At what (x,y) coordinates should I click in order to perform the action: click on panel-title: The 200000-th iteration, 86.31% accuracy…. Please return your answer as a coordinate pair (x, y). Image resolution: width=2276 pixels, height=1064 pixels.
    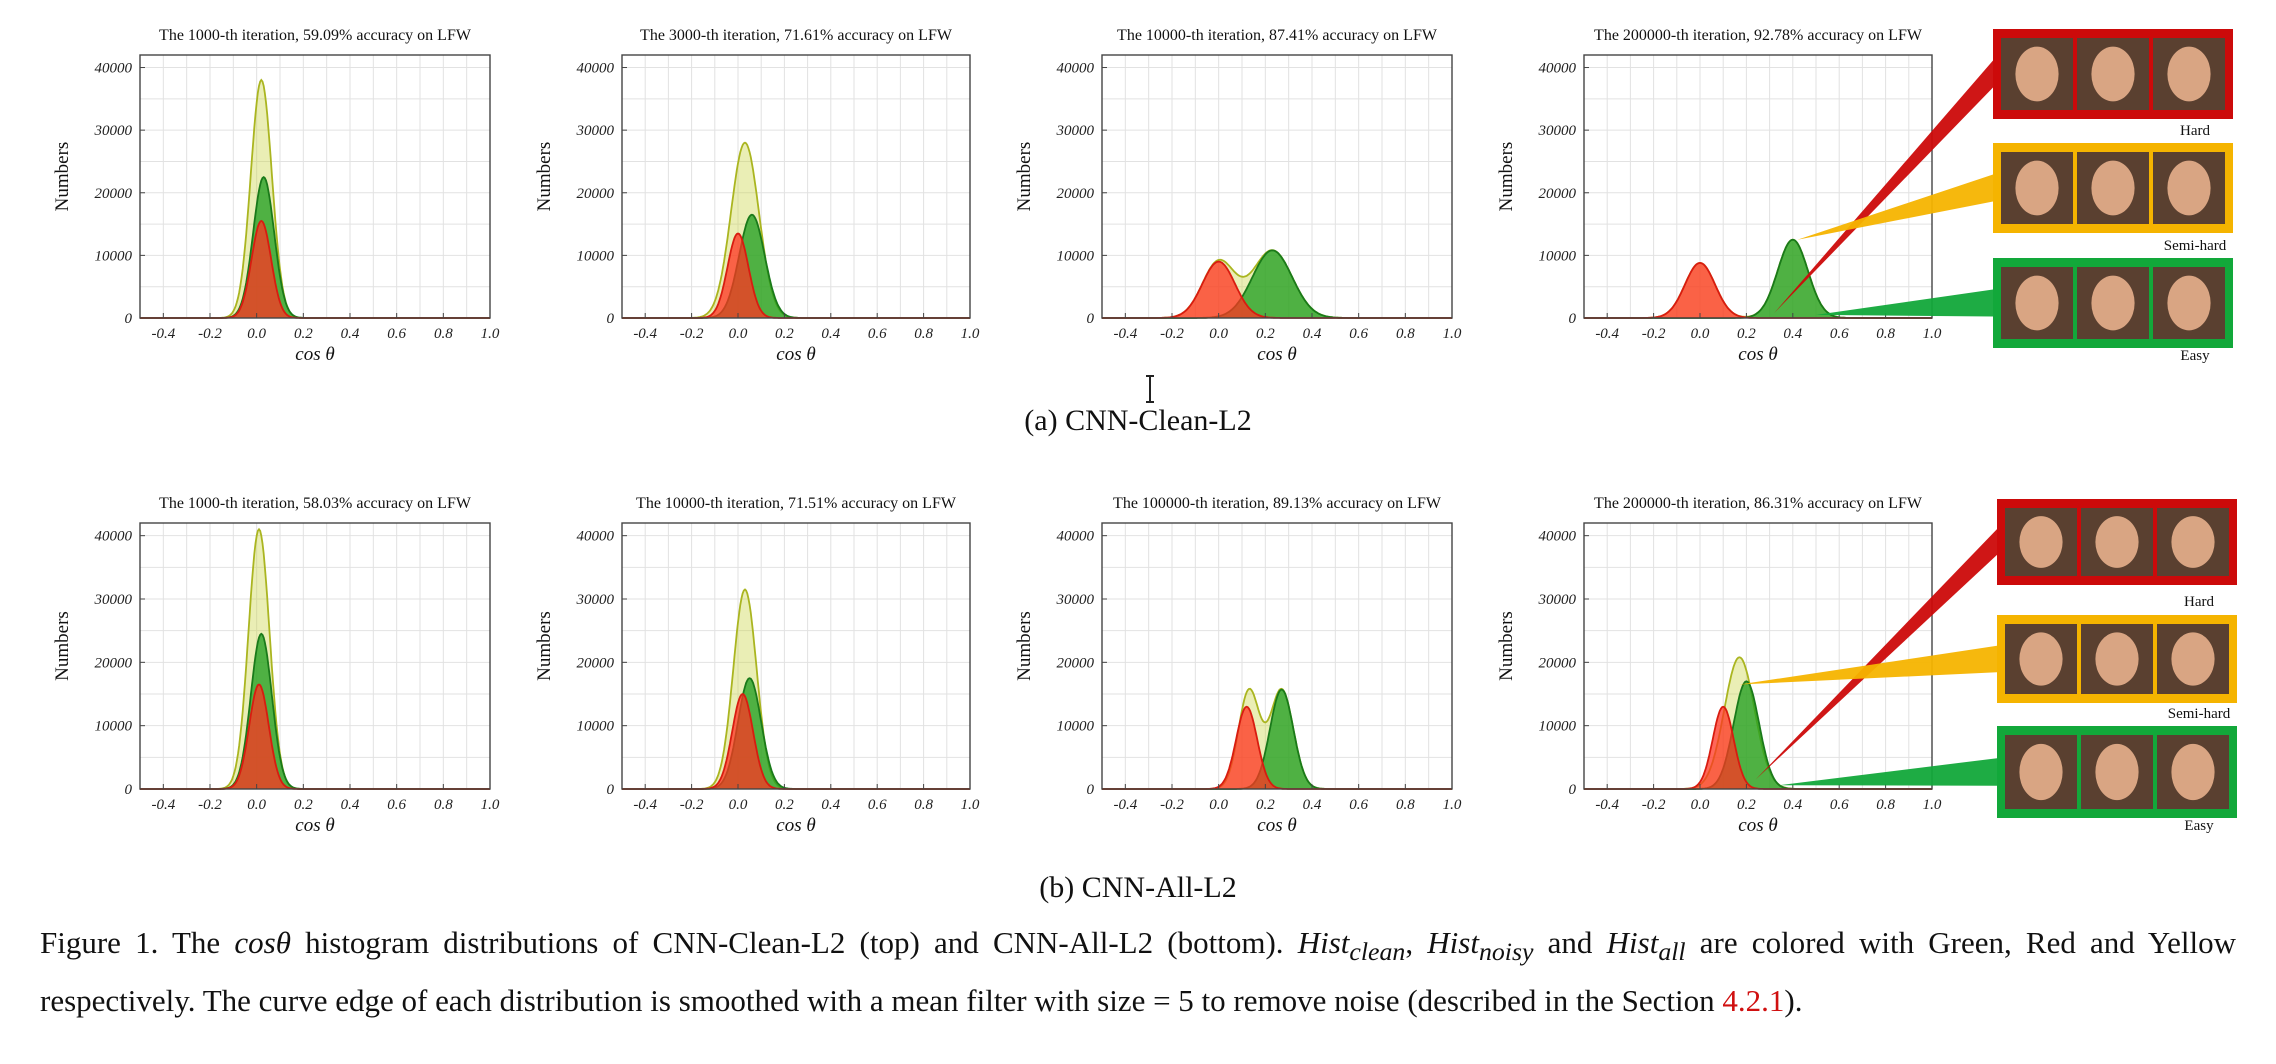
    Looking at the image, I should click on (1758, 503).